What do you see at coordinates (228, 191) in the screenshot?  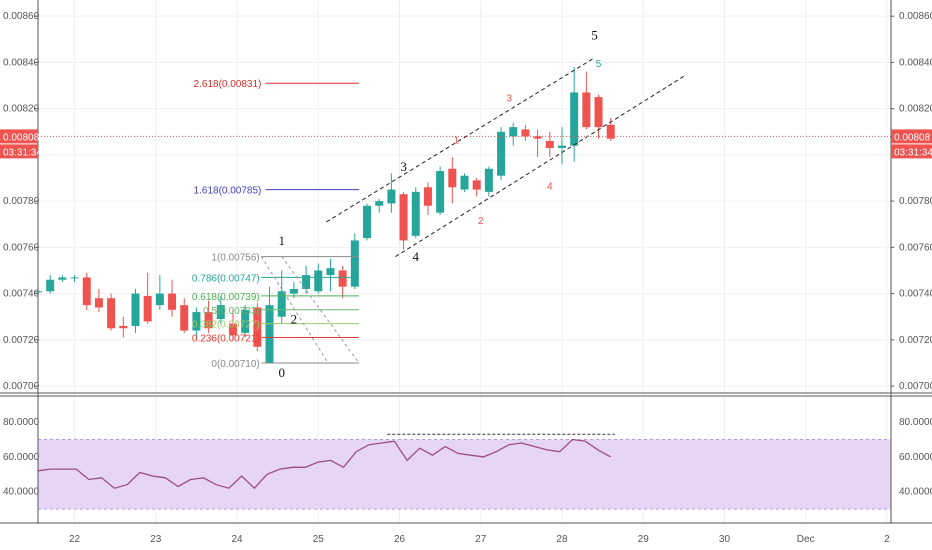 I see `fib-extension-label: 1.618(0.00785)` at bounding box center [228, 191].